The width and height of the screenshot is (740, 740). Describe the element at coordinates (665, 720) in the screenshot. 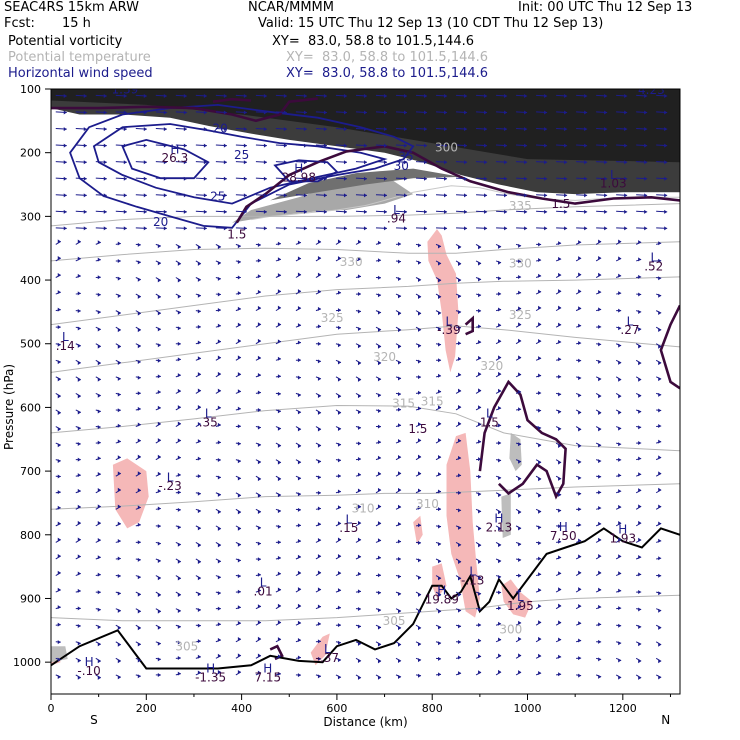

I see `x-end-label-north: N` at that location.